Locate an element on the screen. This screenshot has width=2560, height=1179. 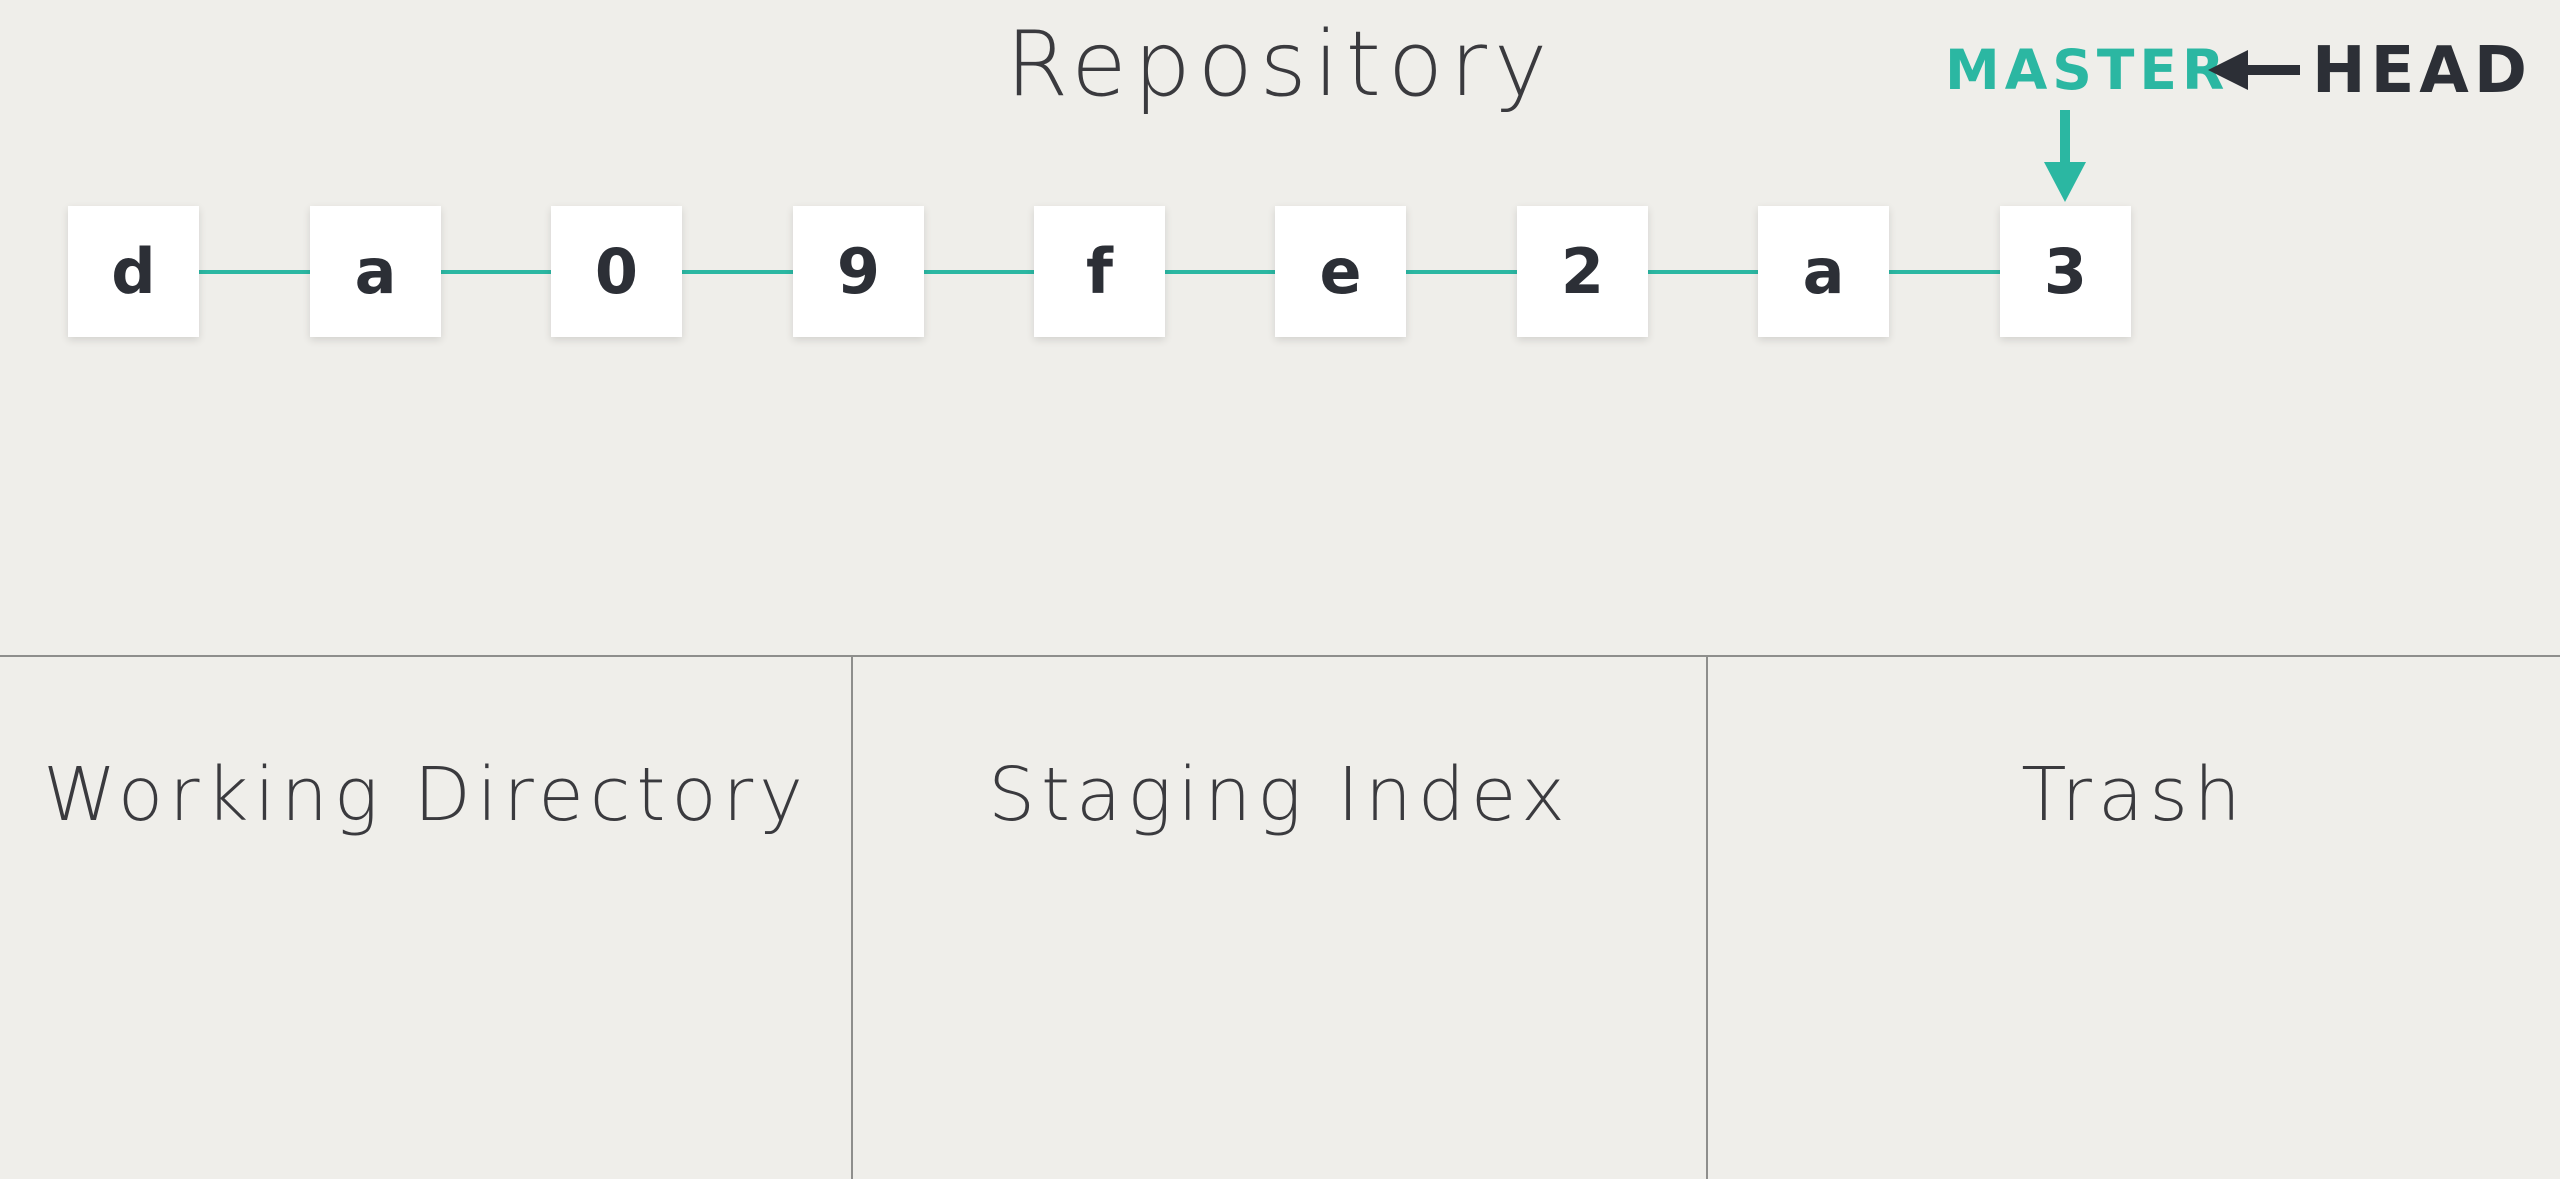
head-label: HEAD is located at coordinates (2422, 71).